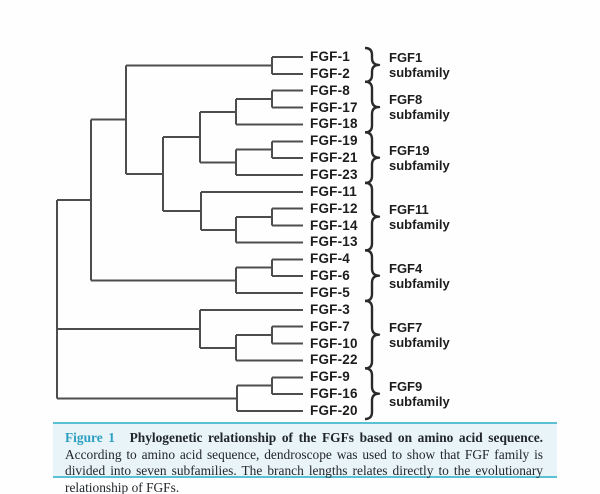 Image resolution: width=600 pixels, height=494 pixels. I want to click on leaf-label-fgf-4: FGF-4, so click(330, 259).